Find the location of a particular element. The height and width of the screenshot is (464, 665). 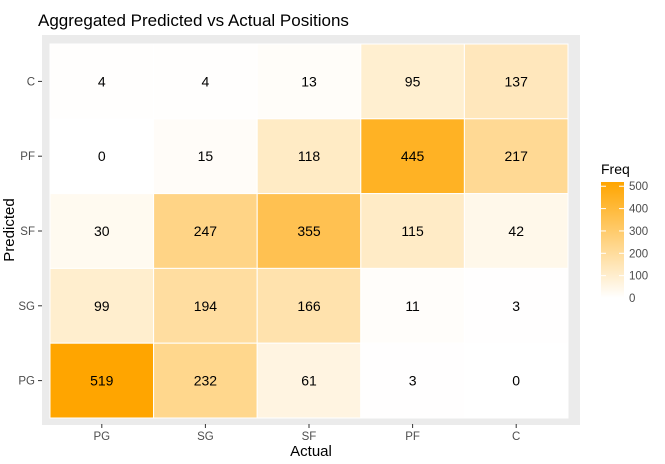

legend-tick-label: 300 is located at coordinates (638, 232).